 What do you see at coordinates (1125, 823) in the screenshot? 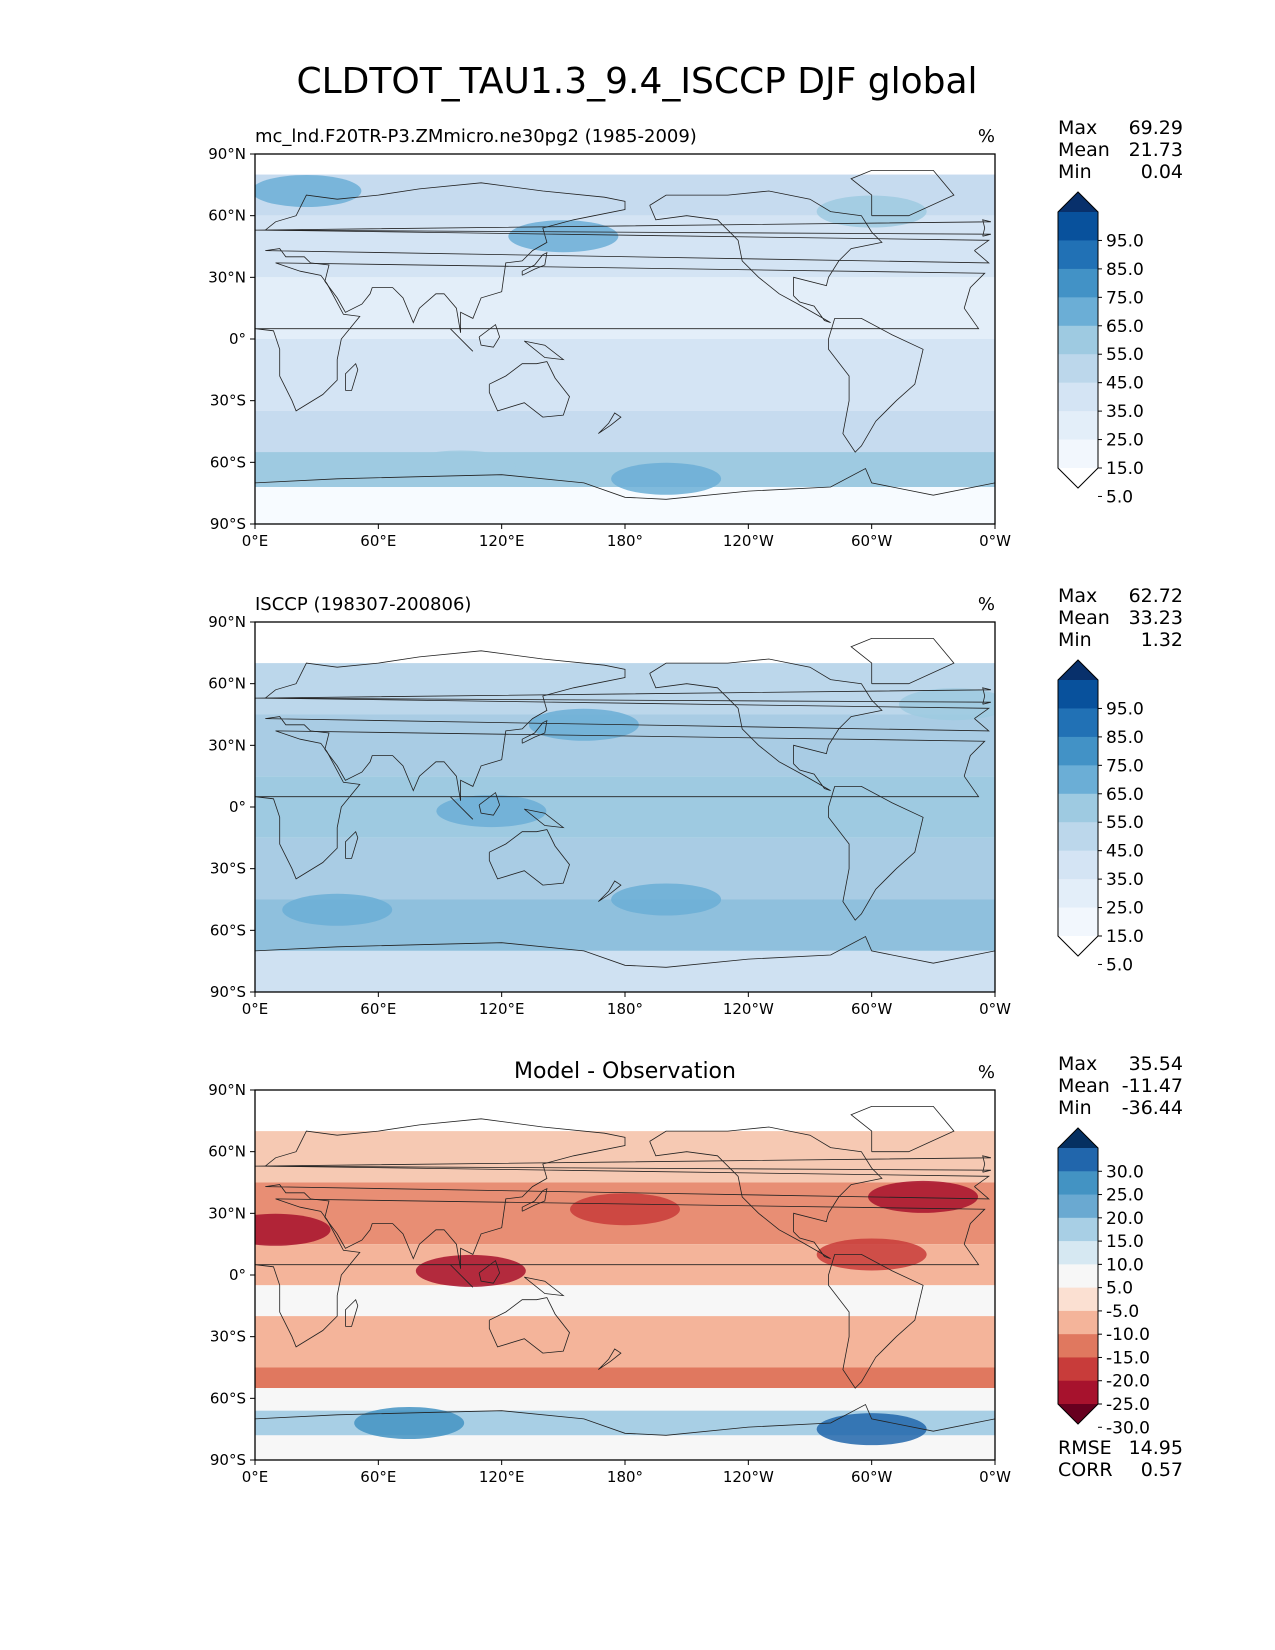
I see `colorbar-label: 55.0` at bounding box center [1125, 823].